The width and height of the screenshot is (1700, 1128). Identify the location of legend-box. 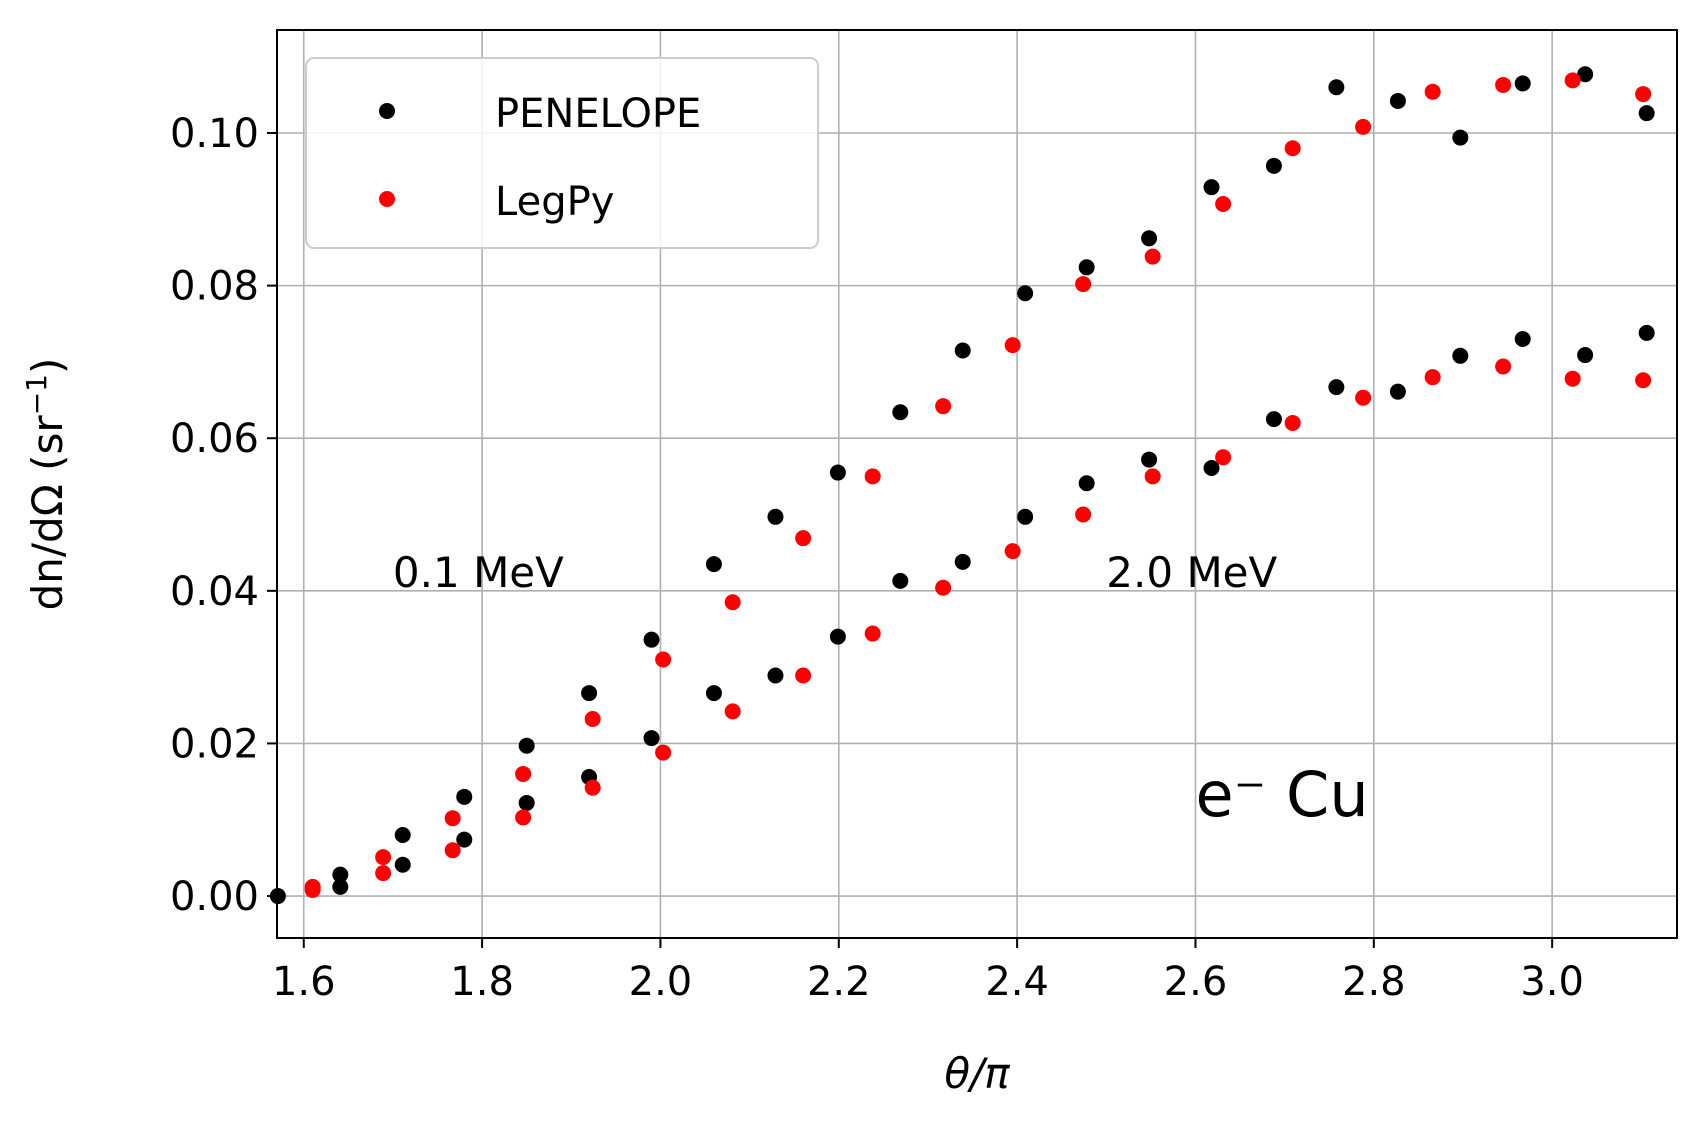
(562, 153).